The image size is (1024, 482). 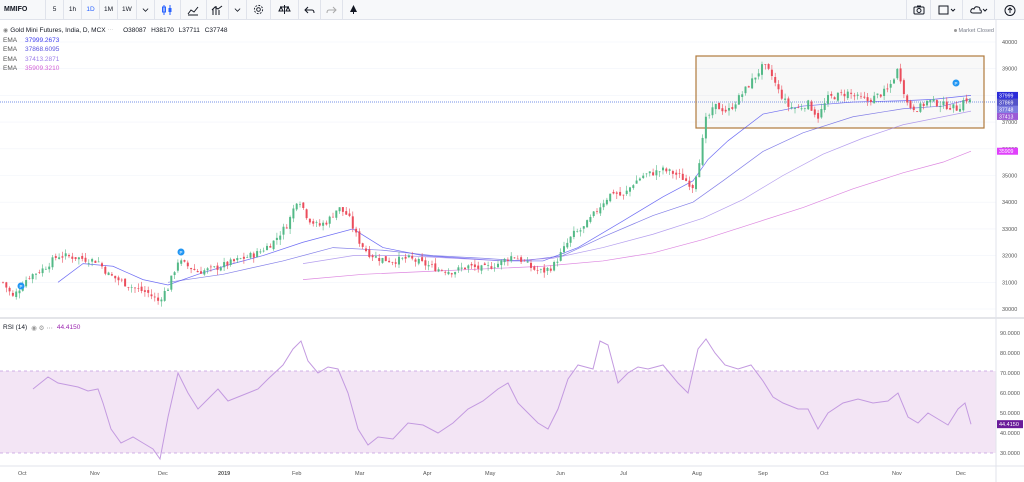 I want to click on consolidation-rectangle, so click(x=840, y=92).